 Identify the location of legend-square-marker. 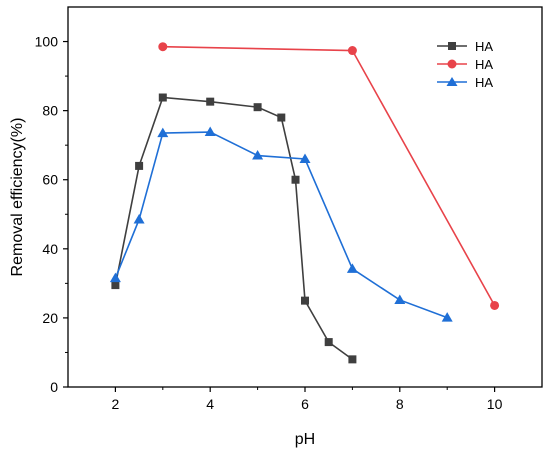
(452, 46).